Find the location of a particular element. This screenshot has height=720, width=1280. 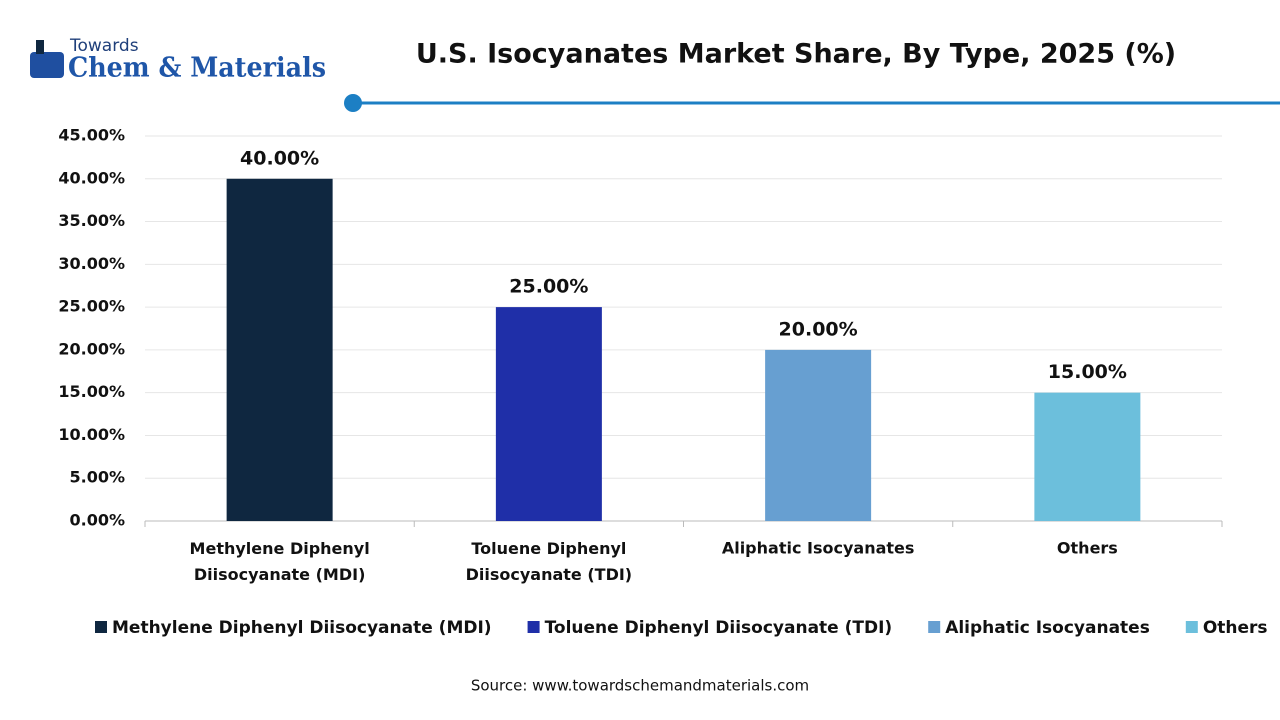

y-tick-label: 15.00% is located at coordinates (91, 391).